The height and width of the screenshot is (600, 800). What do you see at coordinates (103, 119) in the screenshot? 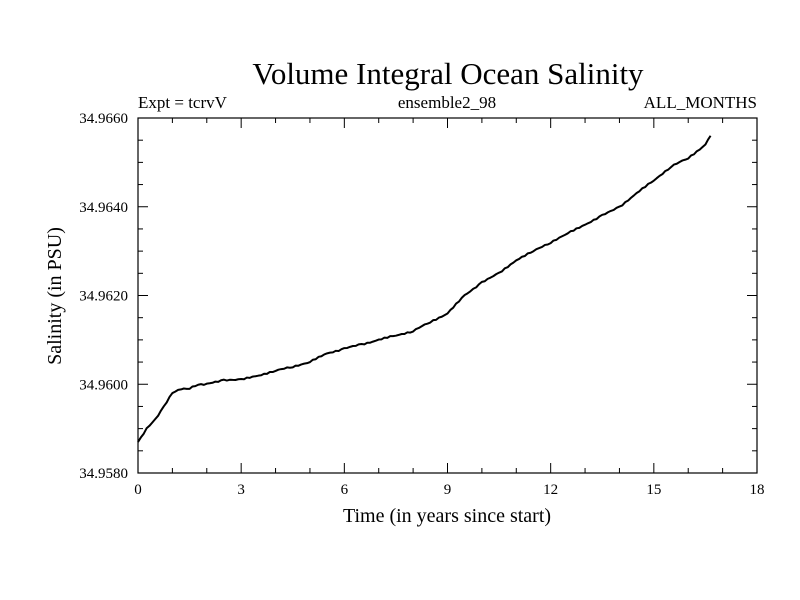
I see `y-tick-label: 34.9660` at bounding box center [103, 119].